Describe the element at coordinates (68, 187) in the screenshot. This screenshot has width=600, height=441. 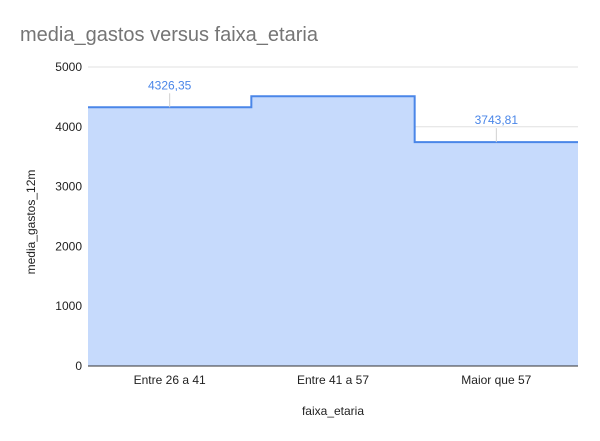
I see `y-tick-label: 3000` at that location.